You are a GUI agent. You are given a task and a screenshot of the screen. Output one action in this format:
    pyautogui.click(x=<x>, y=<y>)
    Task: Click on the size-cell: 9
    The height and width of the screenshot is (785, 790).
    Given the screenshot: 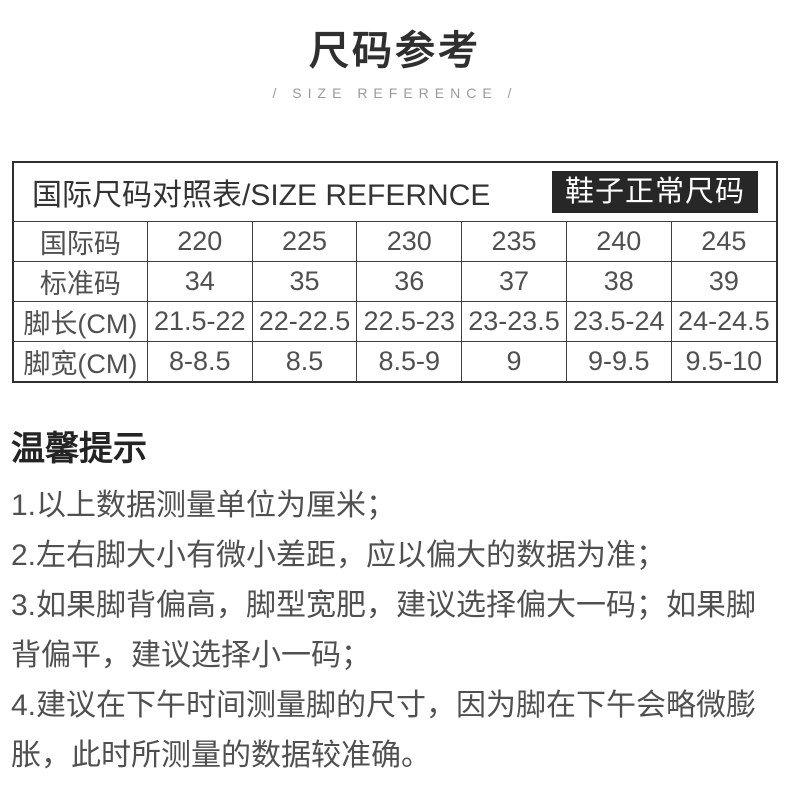 What is the action you would take?
    pyautogui.click(x=514, y=361)
    